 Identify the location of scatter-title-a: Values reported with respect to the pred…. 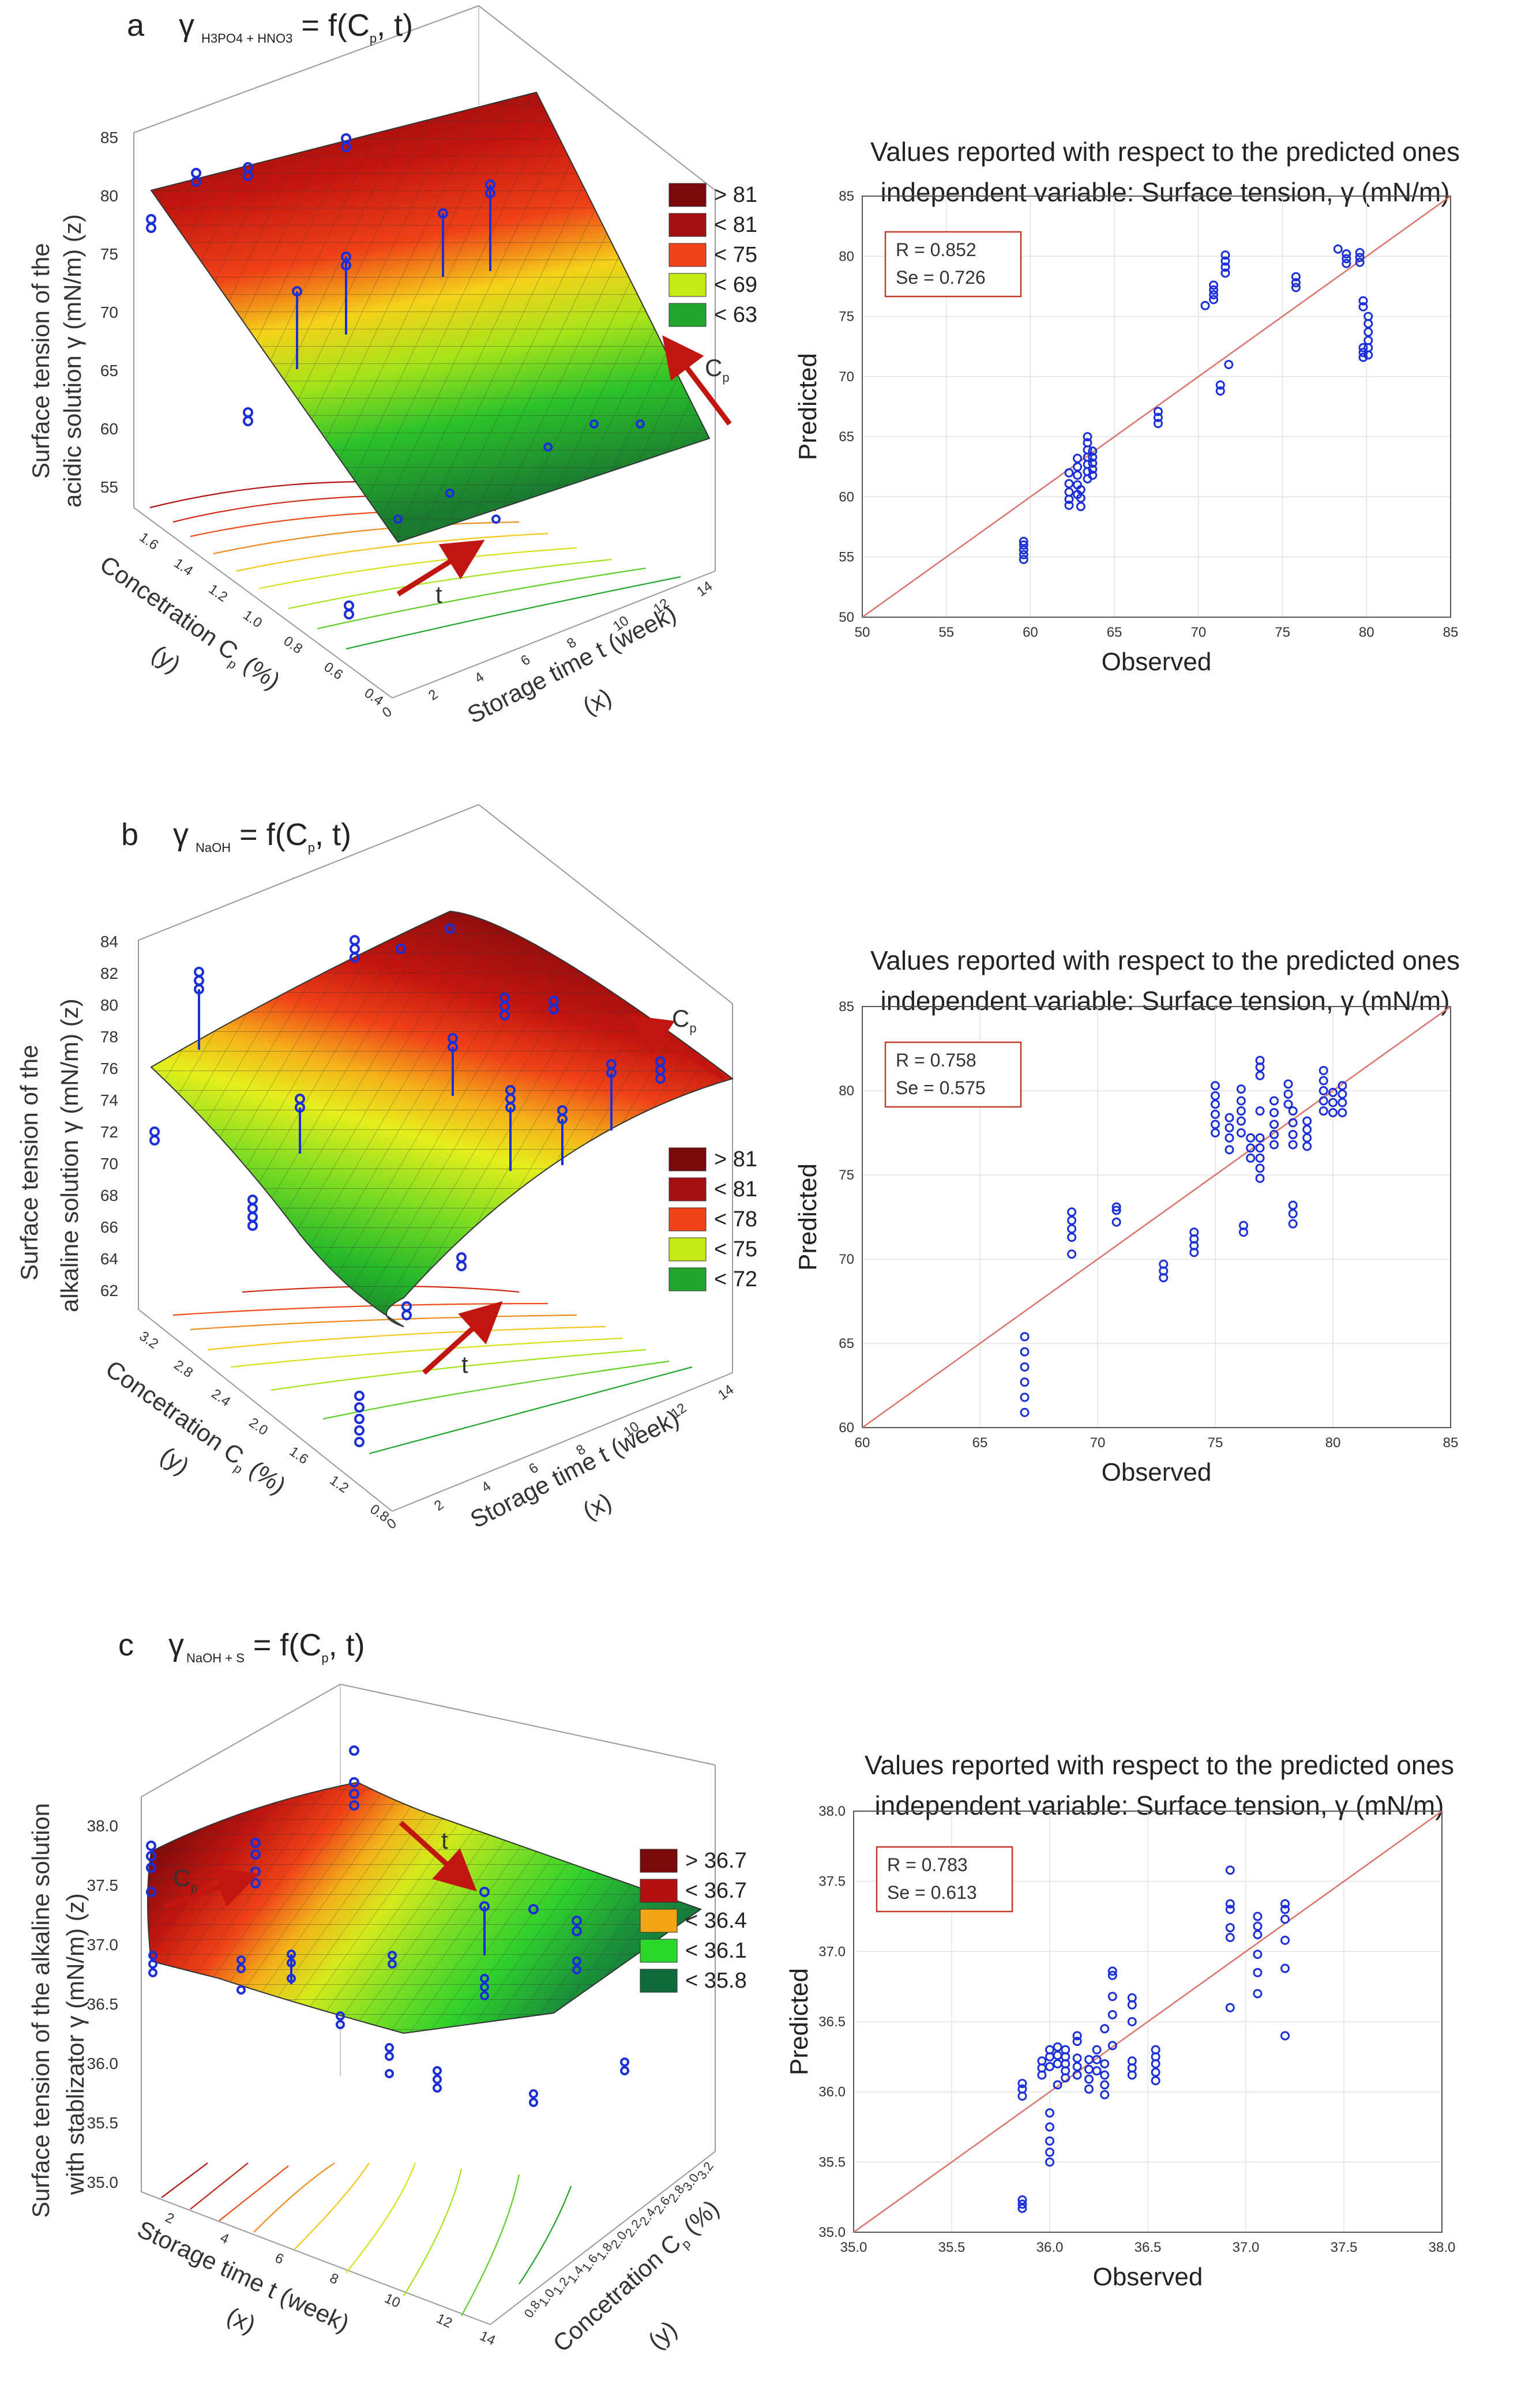
(1165, 172).